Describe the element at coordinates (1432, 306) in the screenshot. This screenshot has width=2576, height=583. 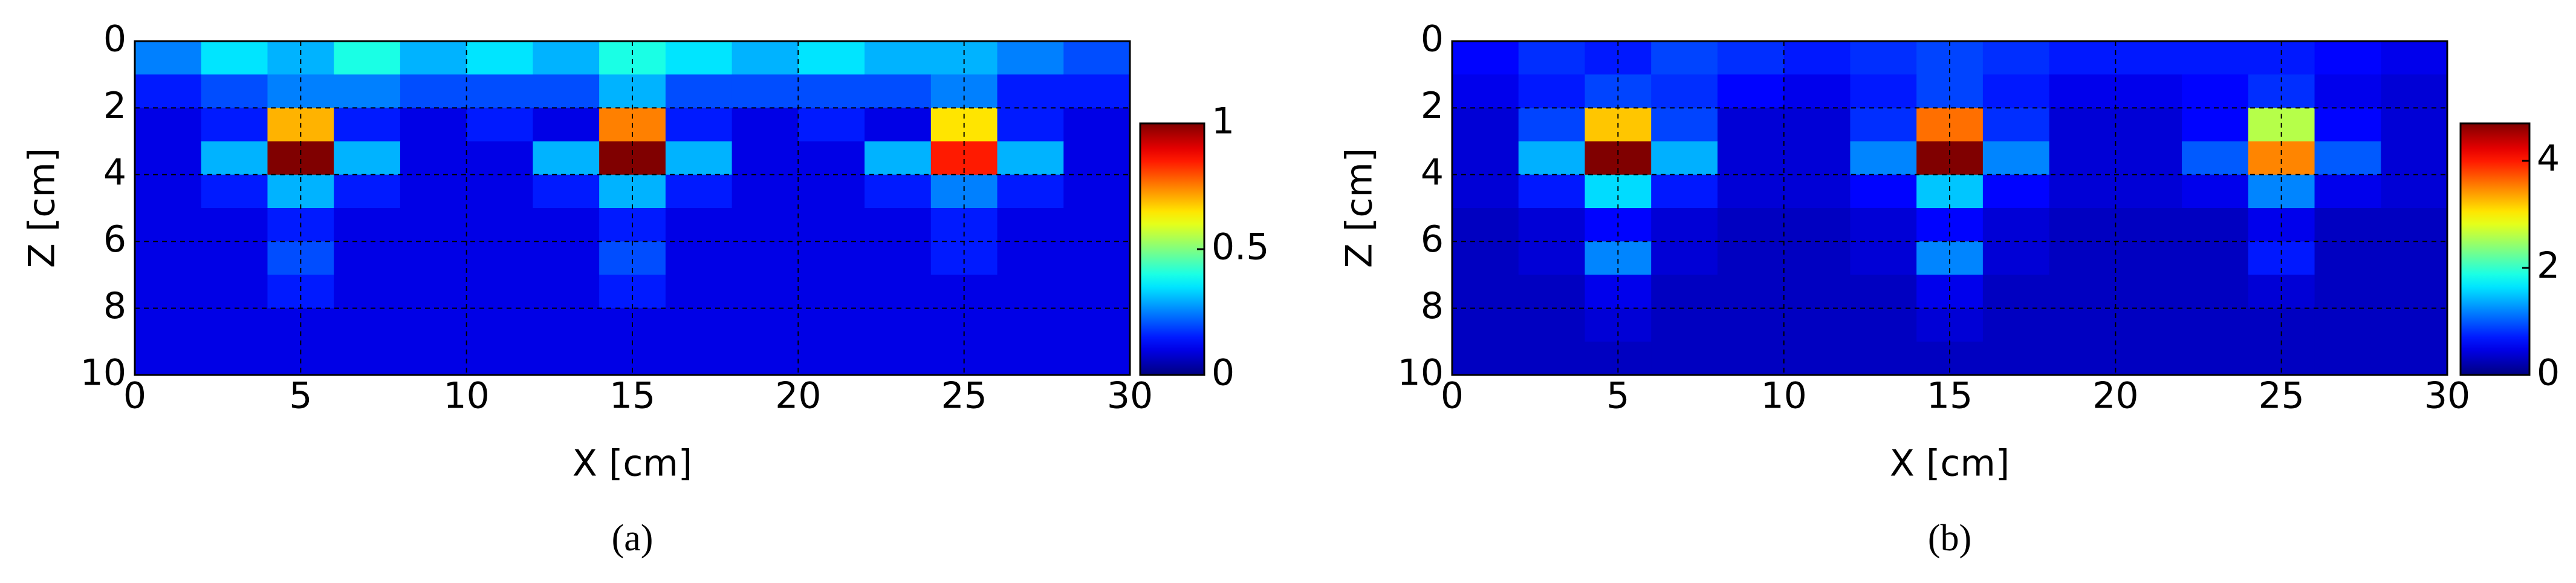
I see `y-tick-label: 8` at that location.